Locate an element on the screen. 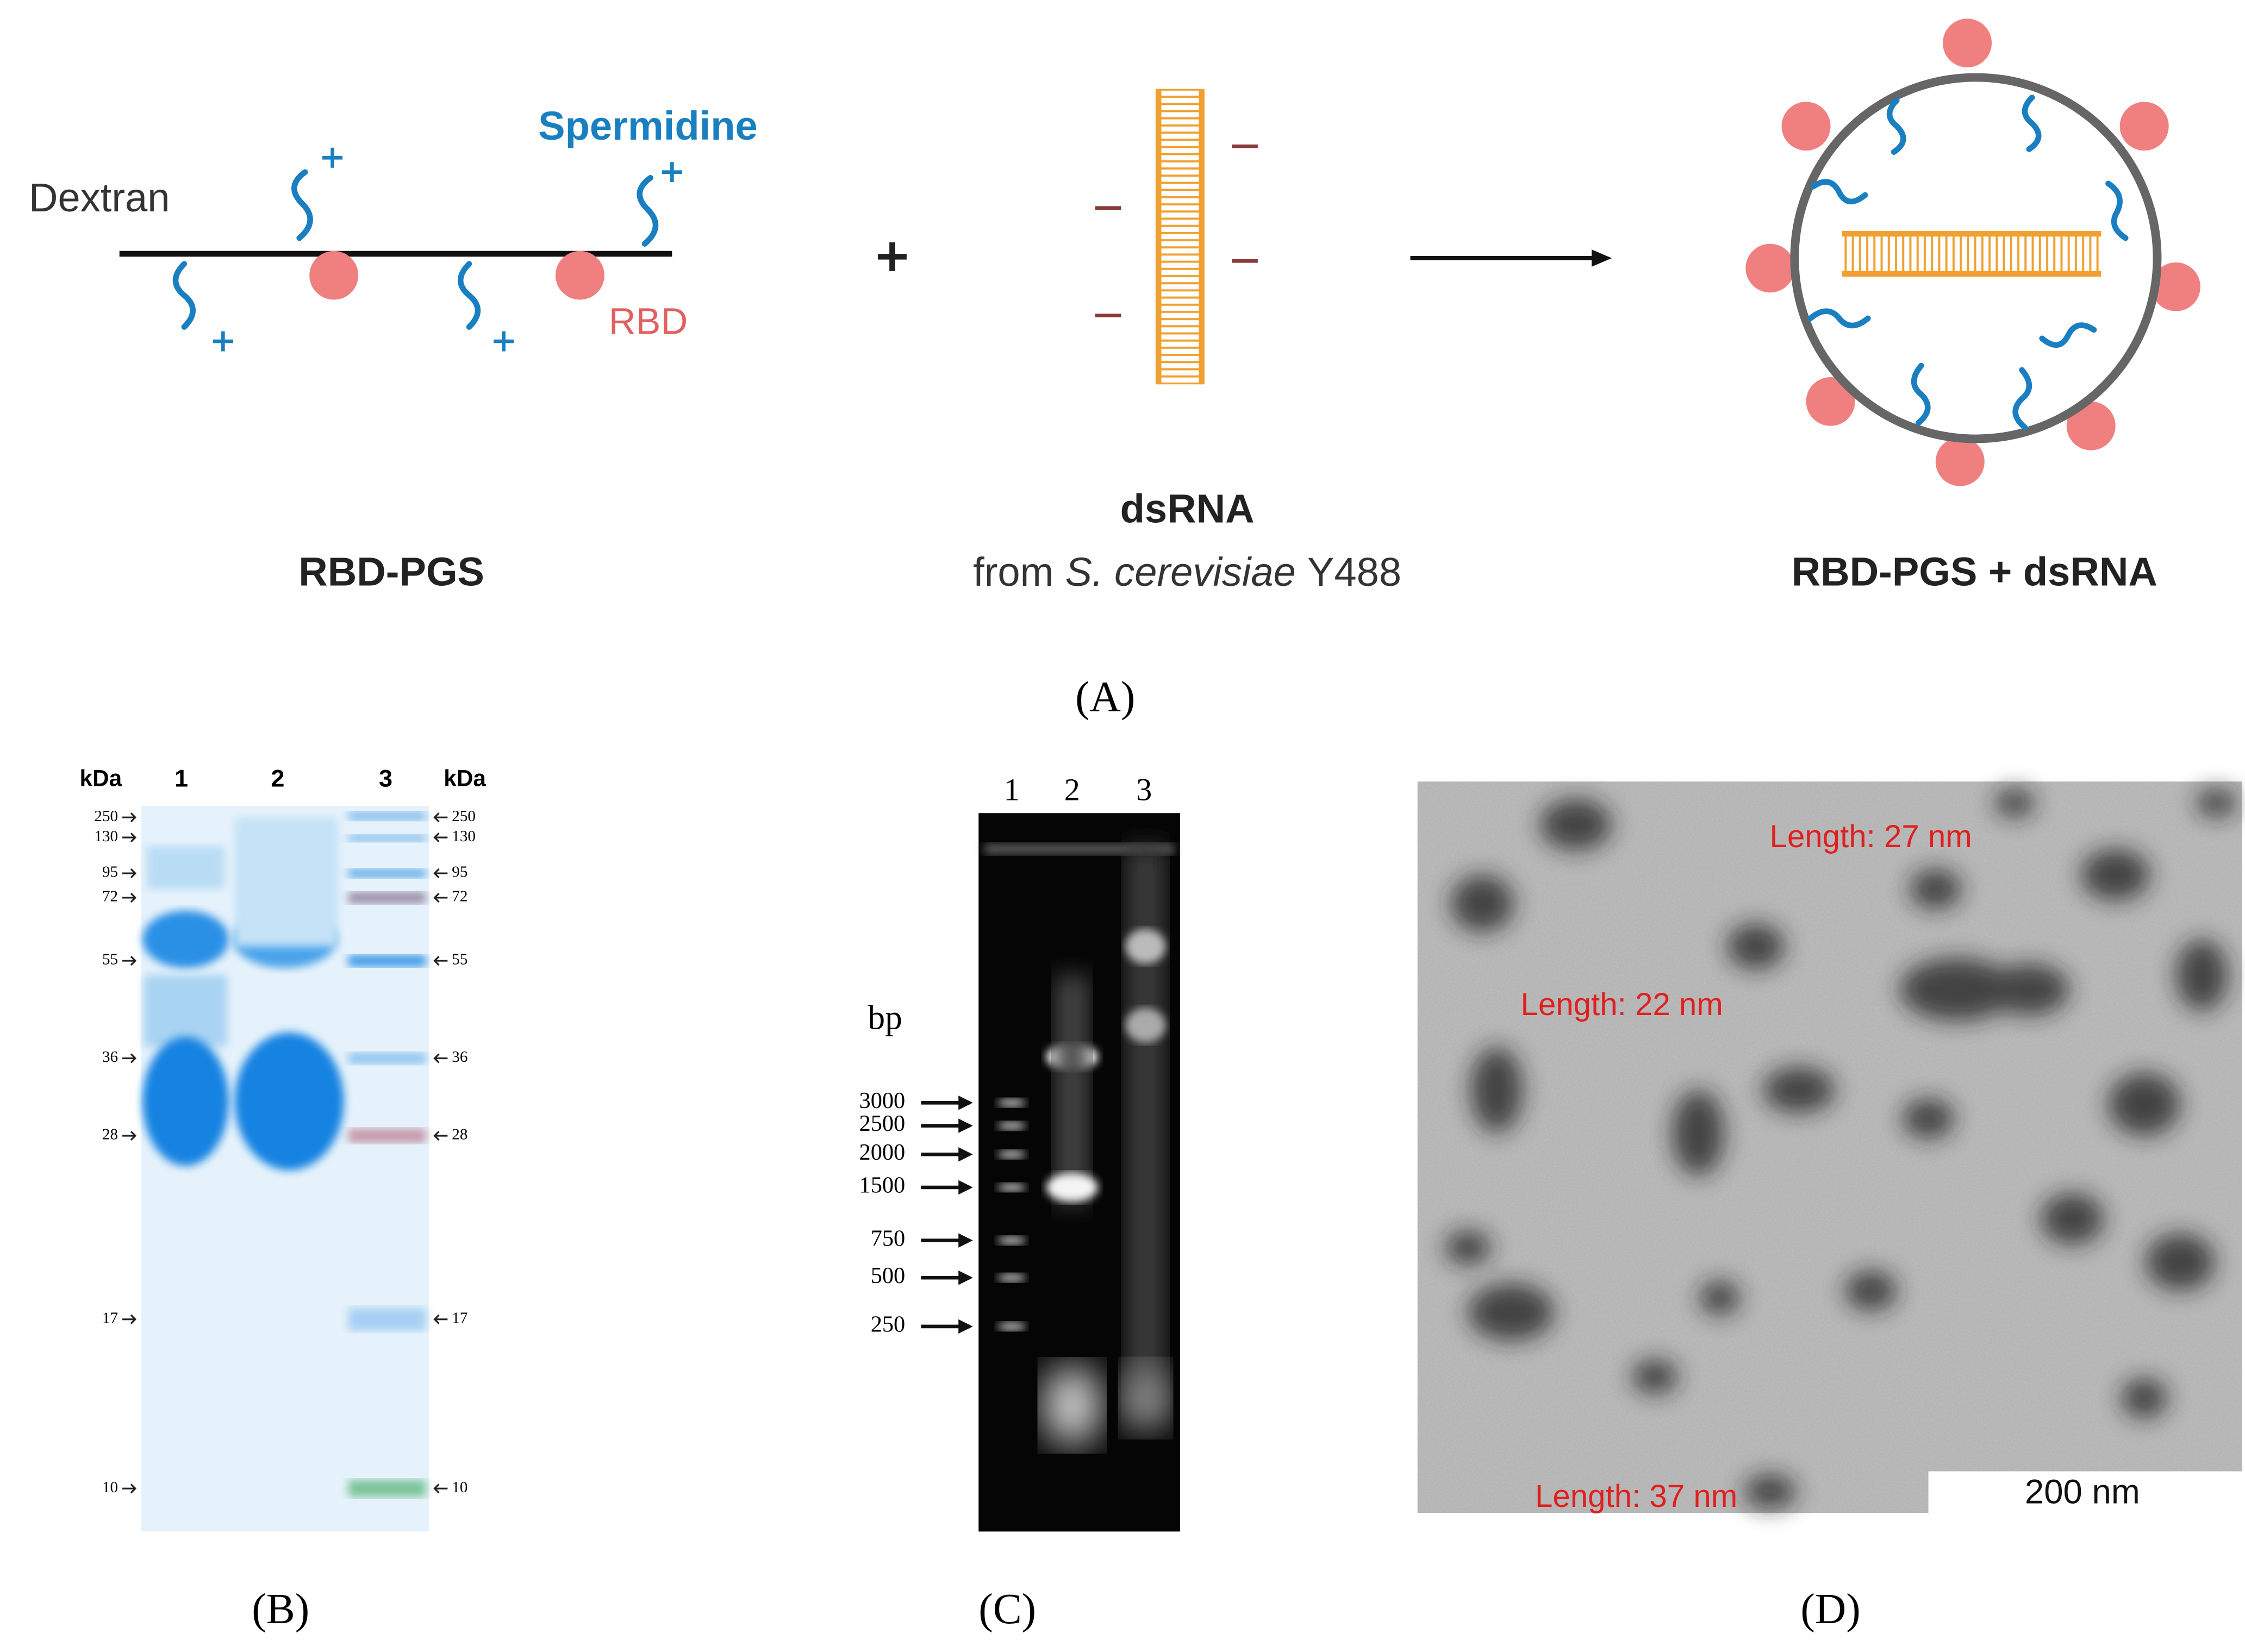 The height and width of the screenshot is (1652, 2245). marker-label: 36 is located at coordinates (459, 1057).